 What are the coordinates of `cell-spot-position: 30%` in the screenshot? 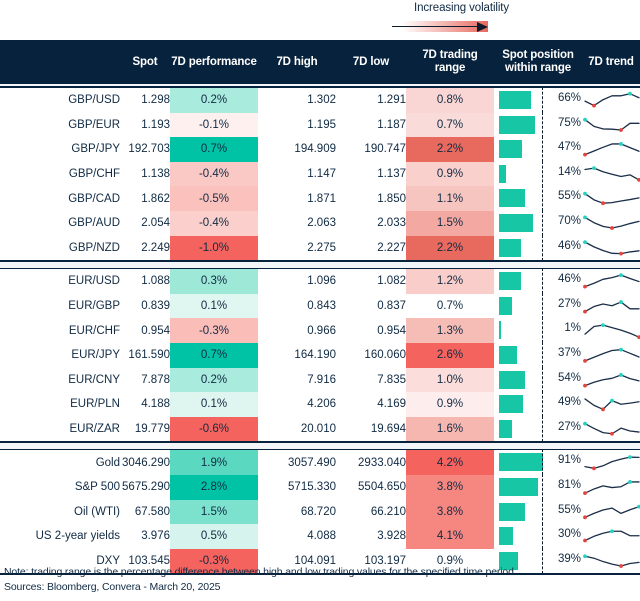 It's located at (538, 536).